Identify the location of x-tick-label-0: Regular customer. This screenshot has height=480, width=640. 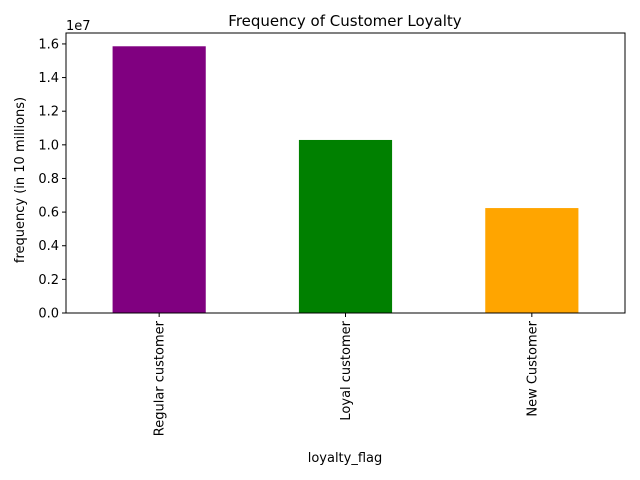
(160, 378).